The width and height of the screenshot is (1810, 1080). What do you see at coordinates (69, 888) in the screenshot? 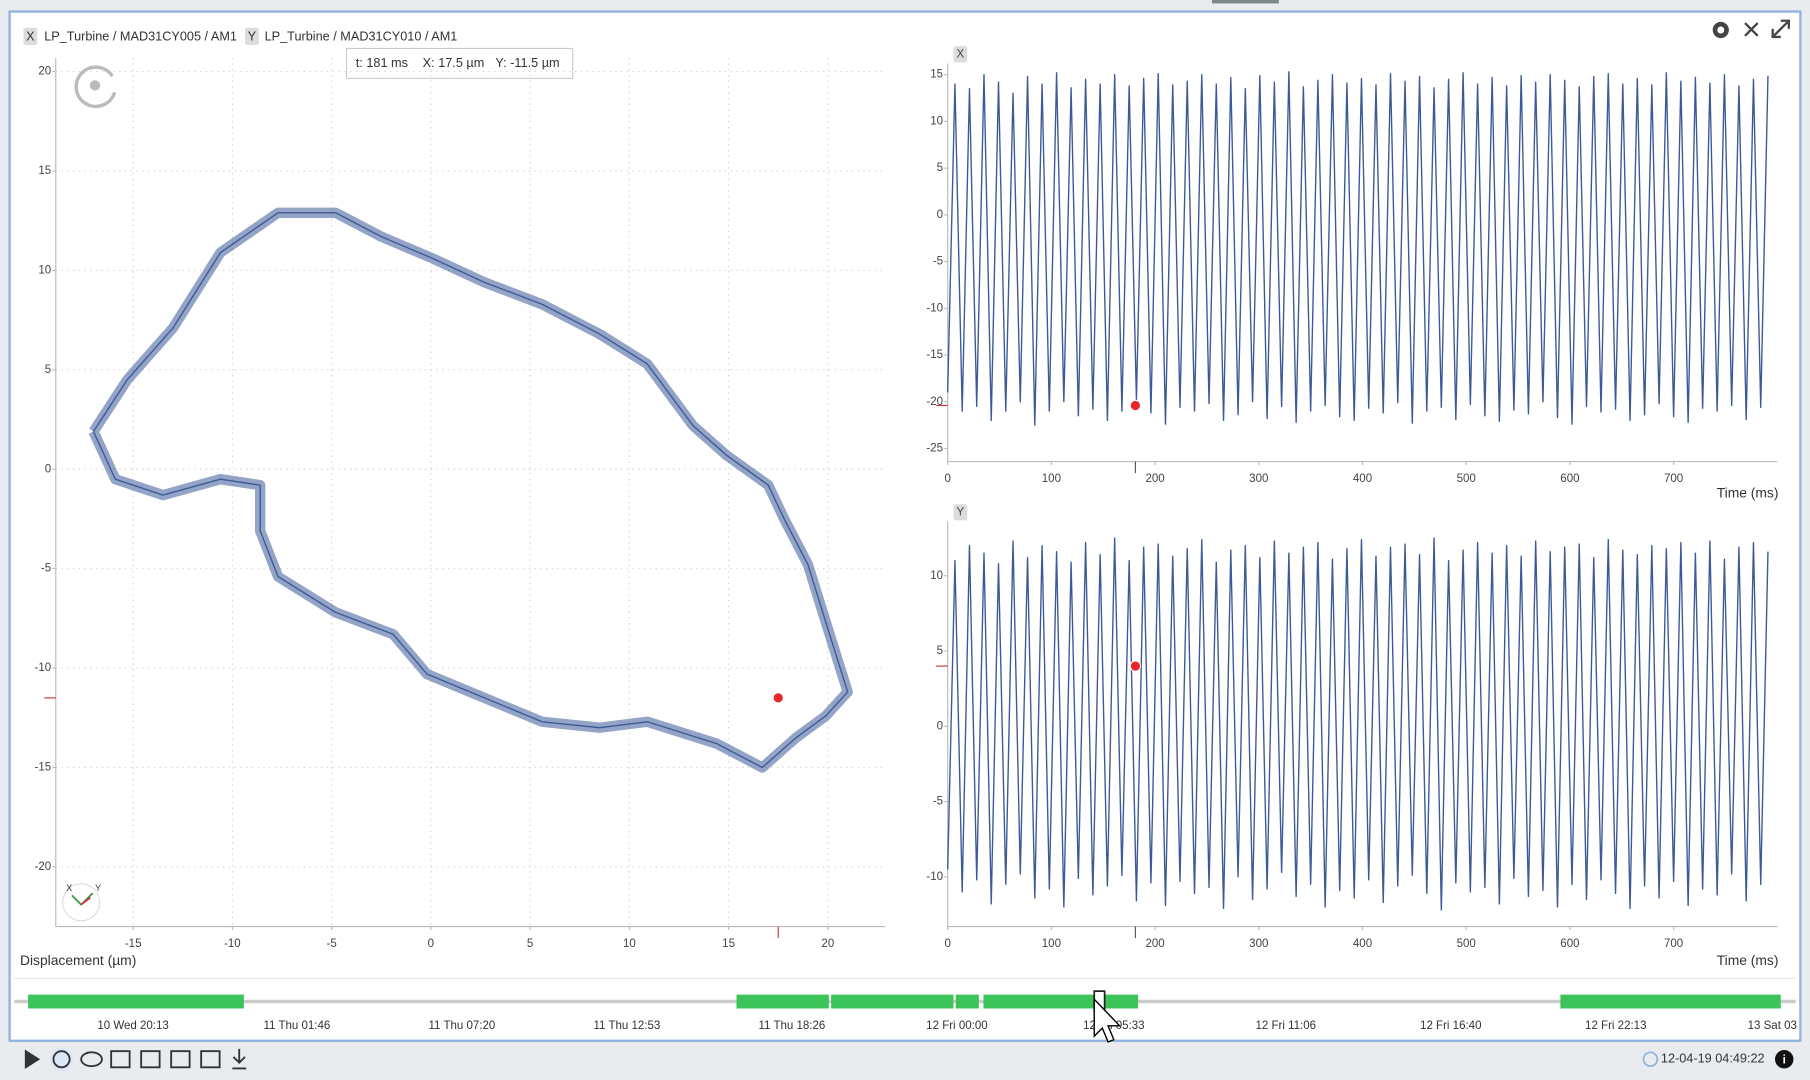
I see `icon-x: X` at bounding box center [69, 888].